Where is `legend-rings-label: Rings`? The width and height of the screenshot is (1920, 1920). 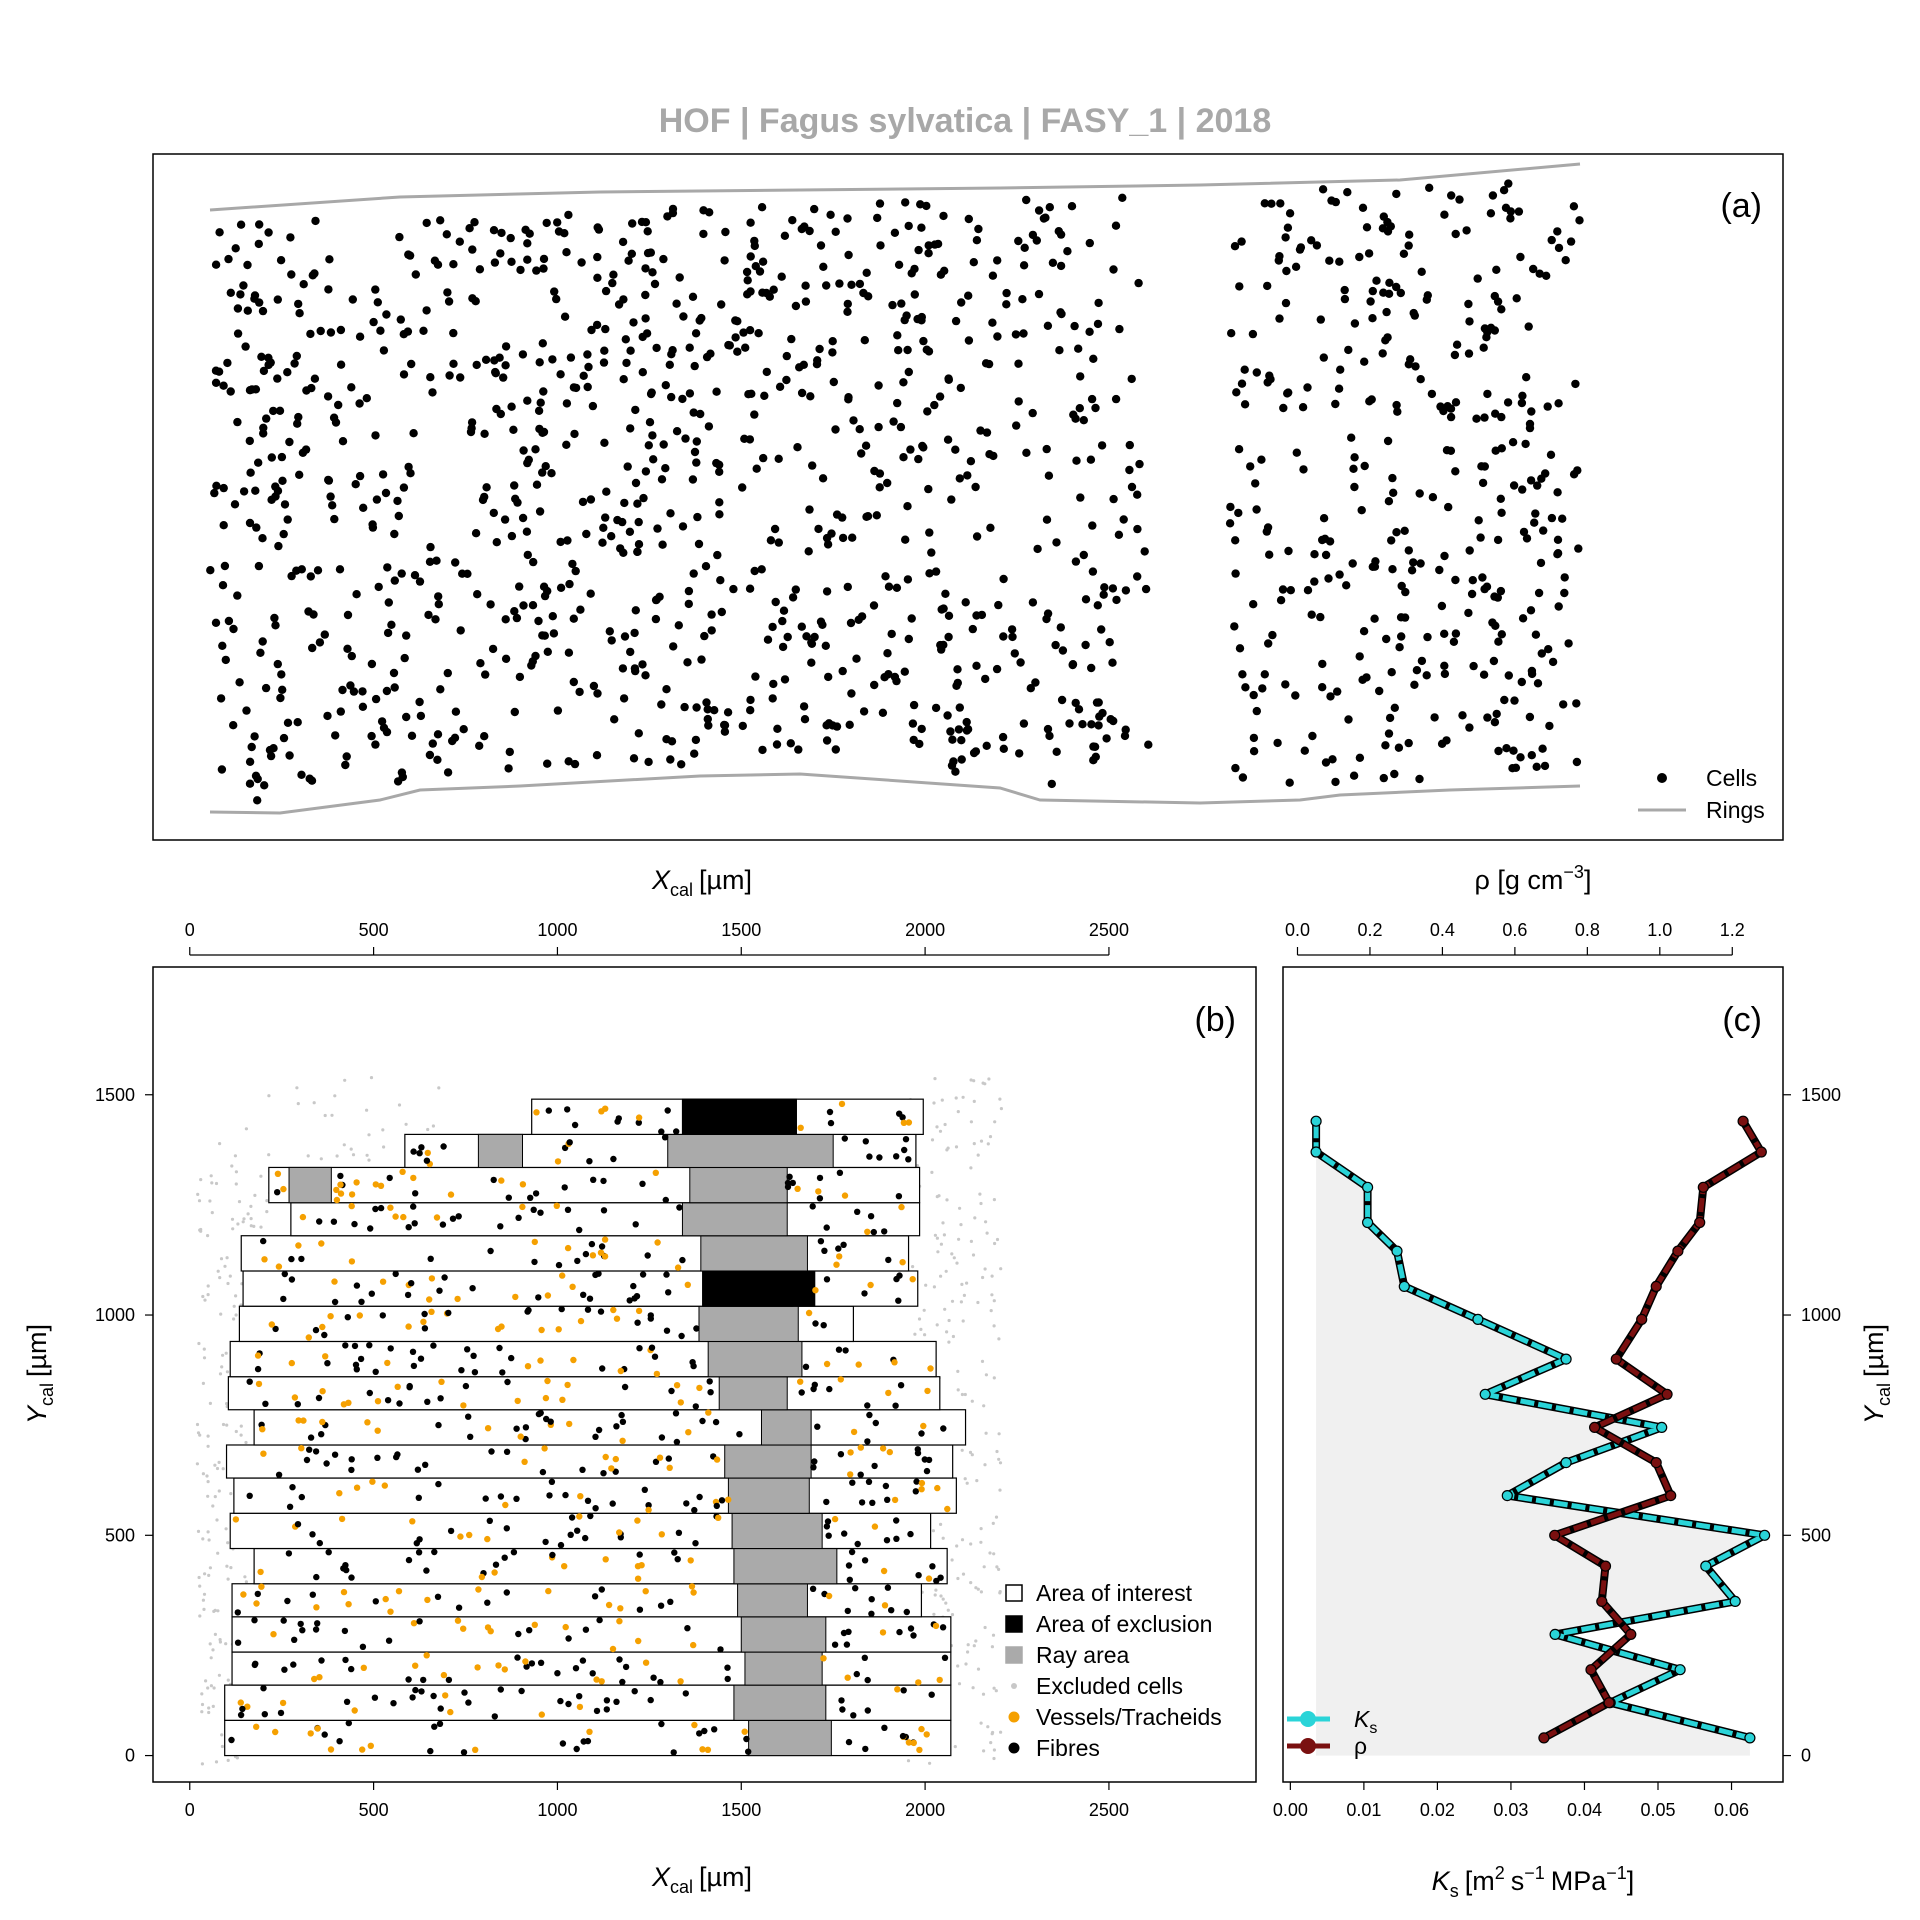 legend-rings-label: Rings is located at coordinates (1735, 810).